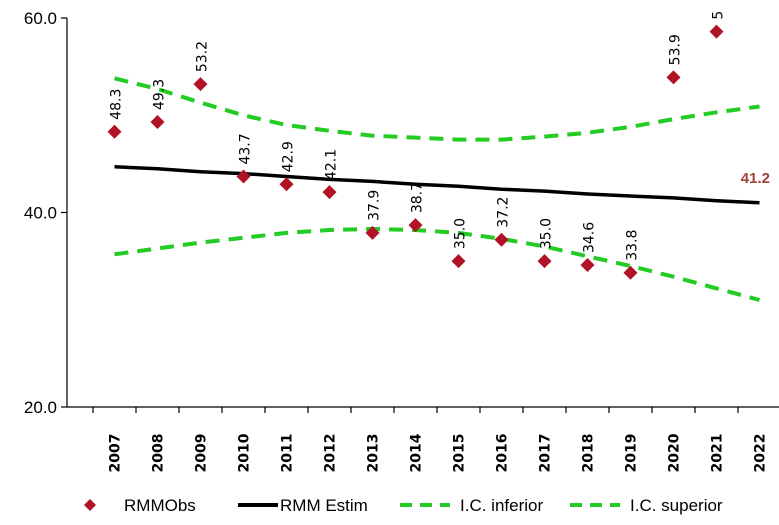  I want to click on rmmobs-data-label: 48.3, so click(117, 104).